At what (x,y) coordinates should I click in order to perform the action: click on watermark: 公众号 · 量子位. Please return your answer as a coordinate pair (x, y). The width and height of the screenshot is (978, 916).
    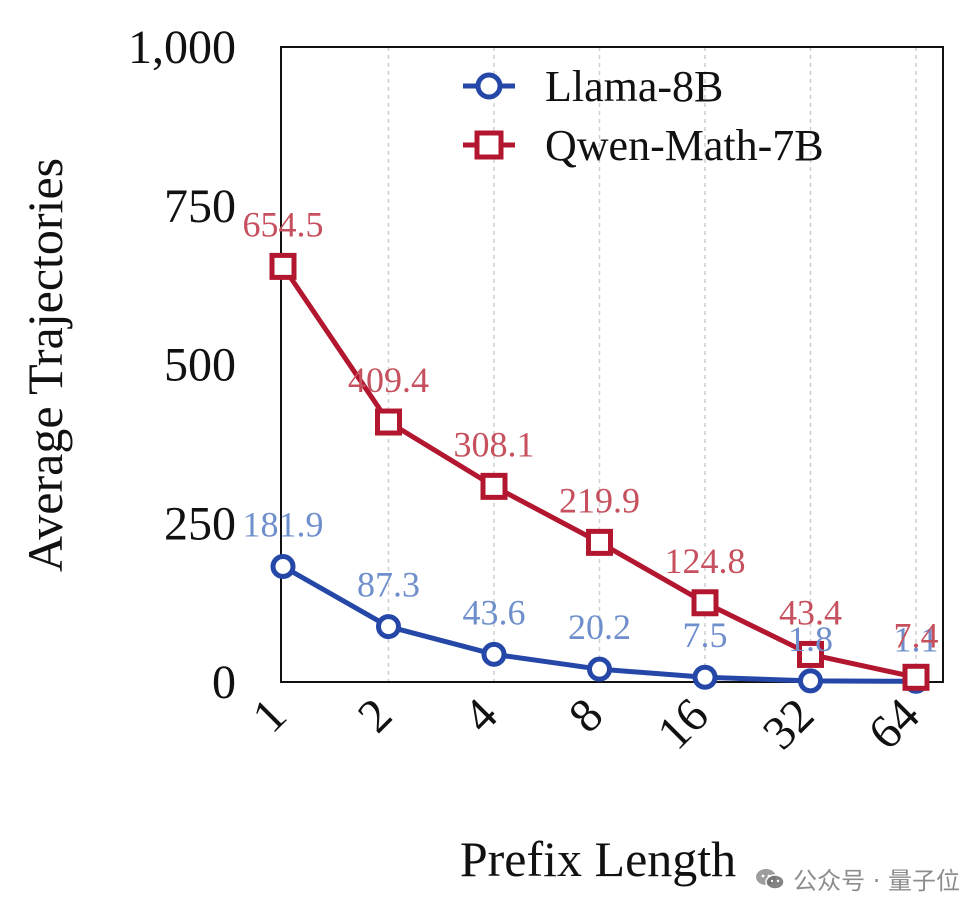
    Looking at the image, I should click on (857, 878).